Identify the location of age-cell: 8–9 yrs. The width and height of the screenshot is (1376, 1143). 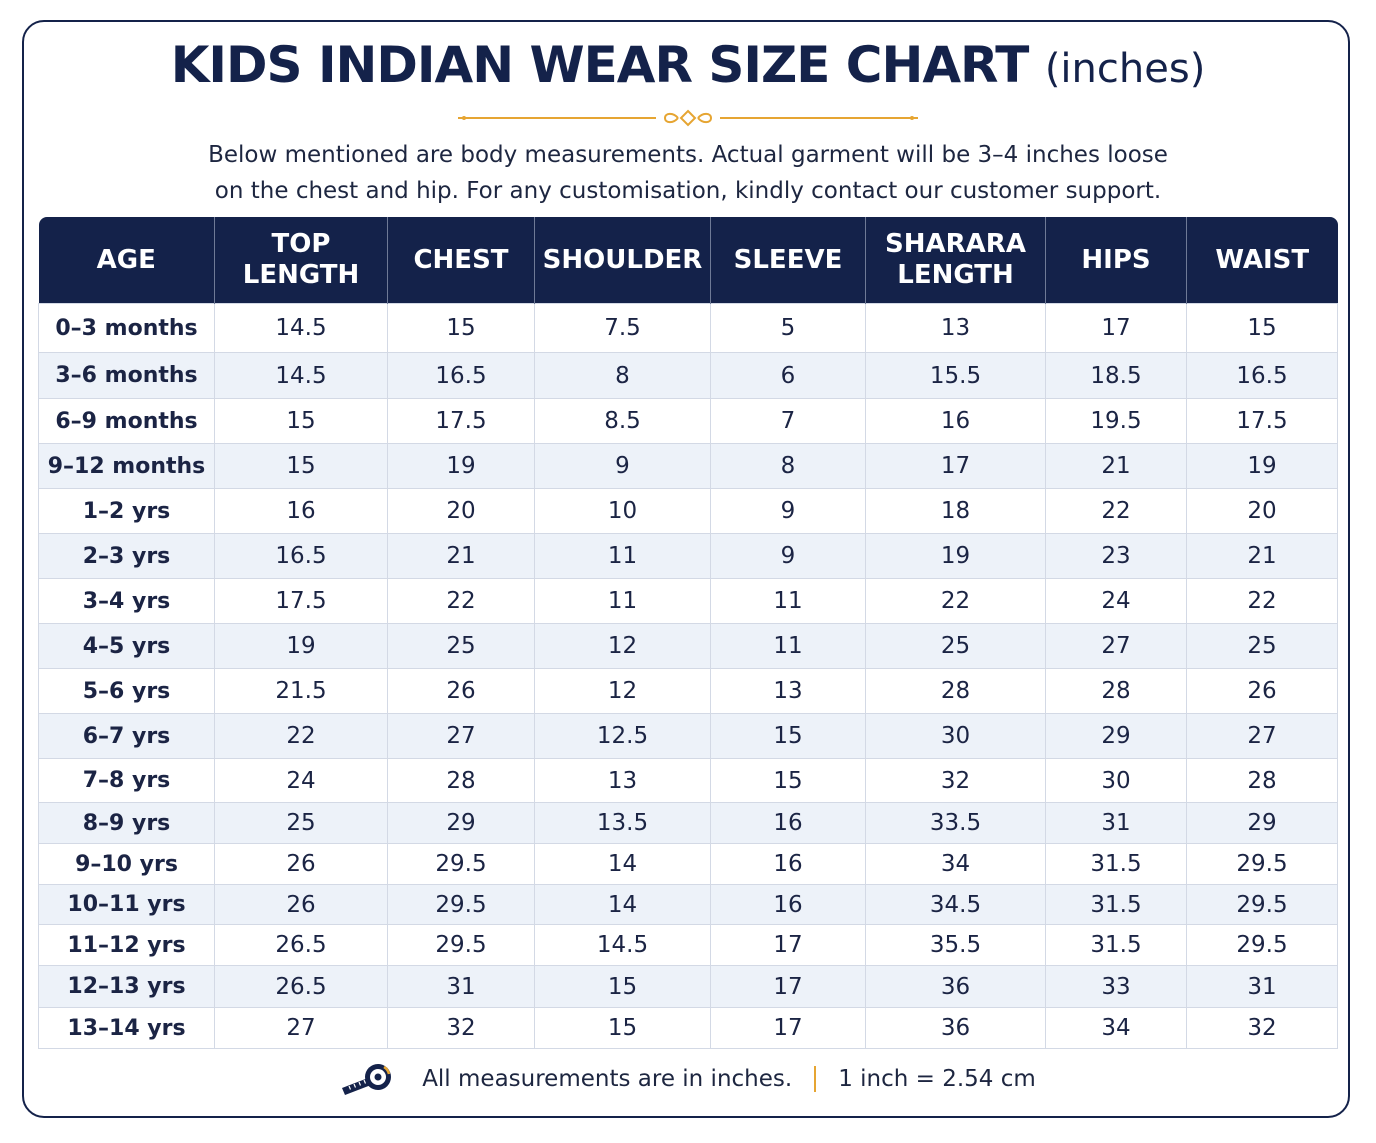
(126, 823).